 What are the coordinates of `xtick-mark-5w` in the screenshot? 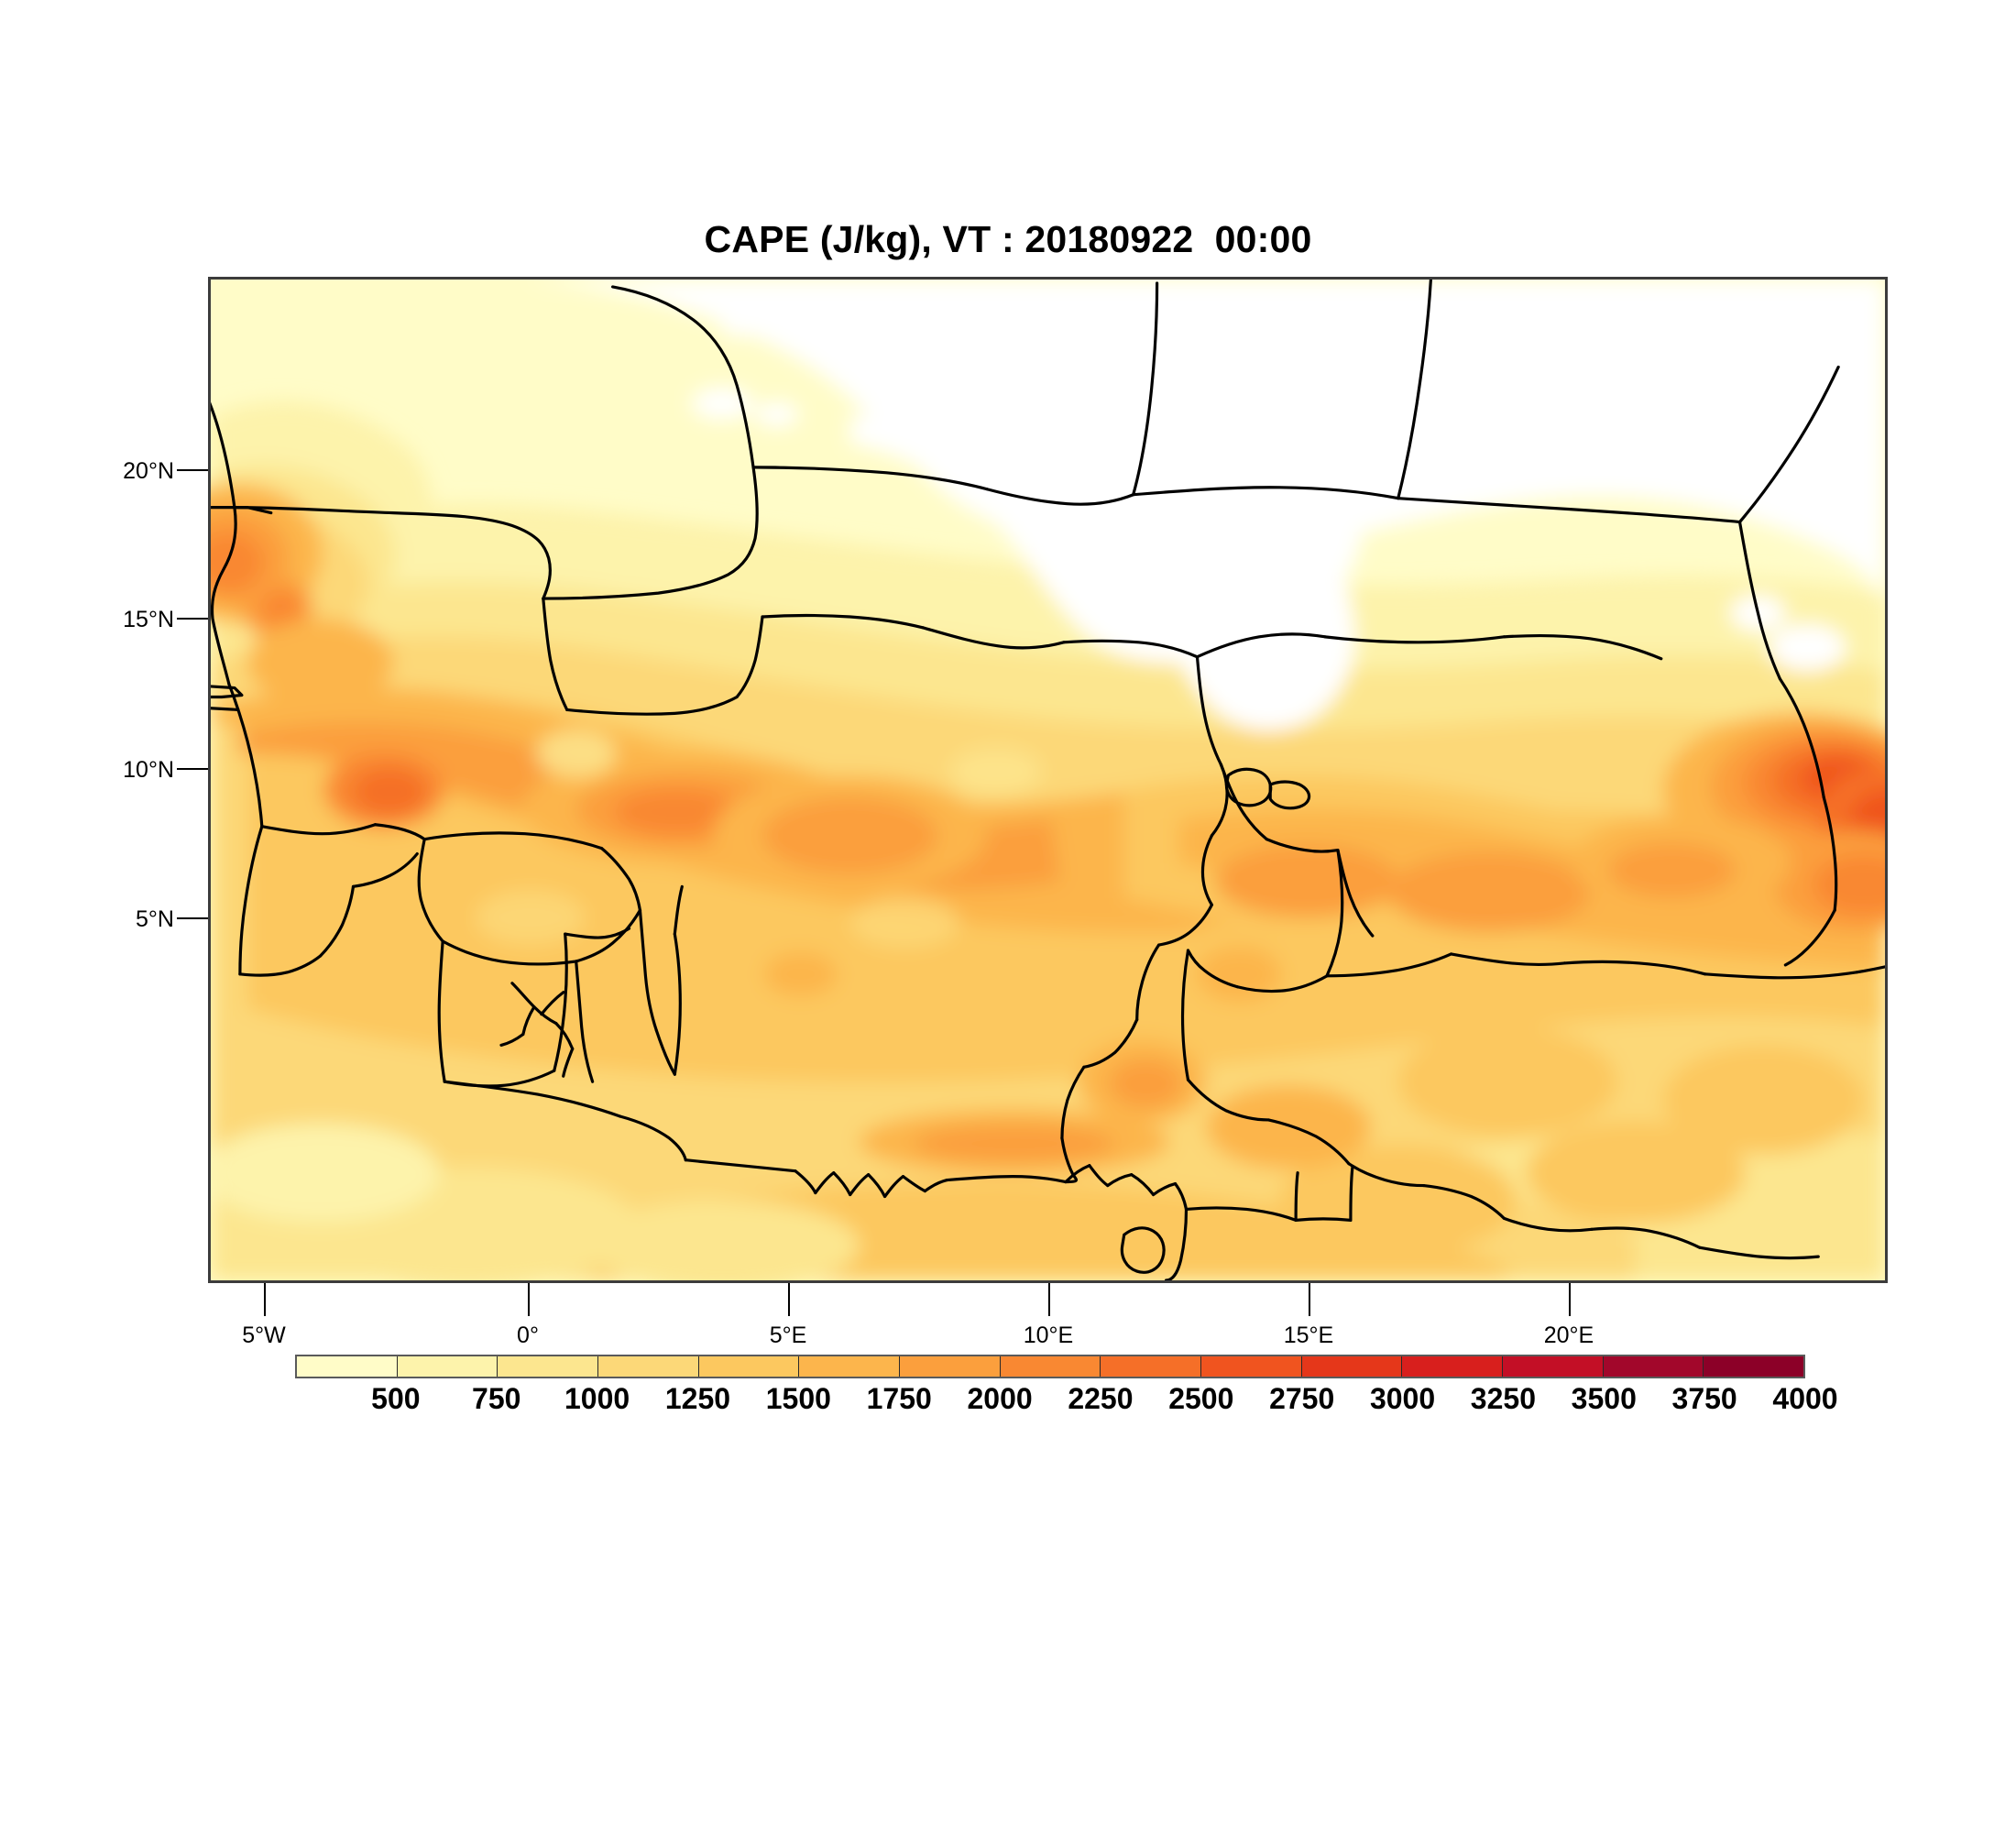 It's located at (265, 1299).